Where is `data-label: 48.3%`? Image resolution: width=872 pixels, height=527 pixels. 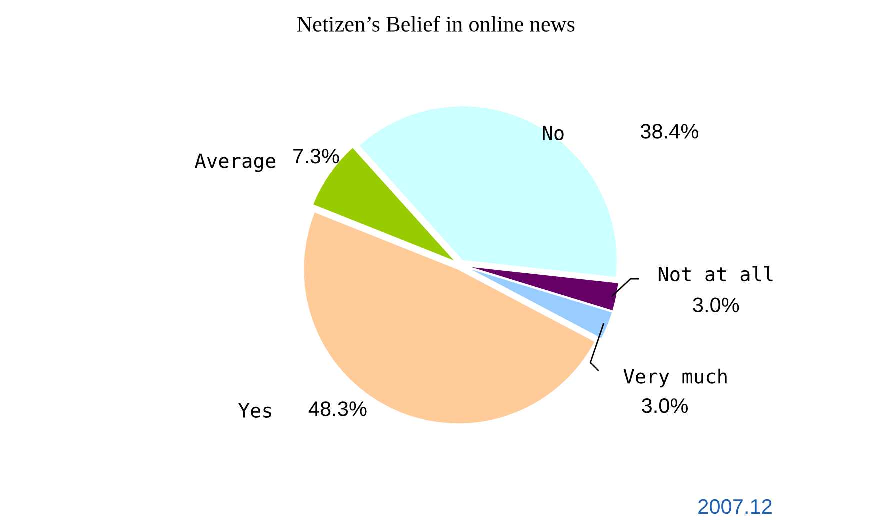
data-label: 48.3% is located at coordinates (337, 409).